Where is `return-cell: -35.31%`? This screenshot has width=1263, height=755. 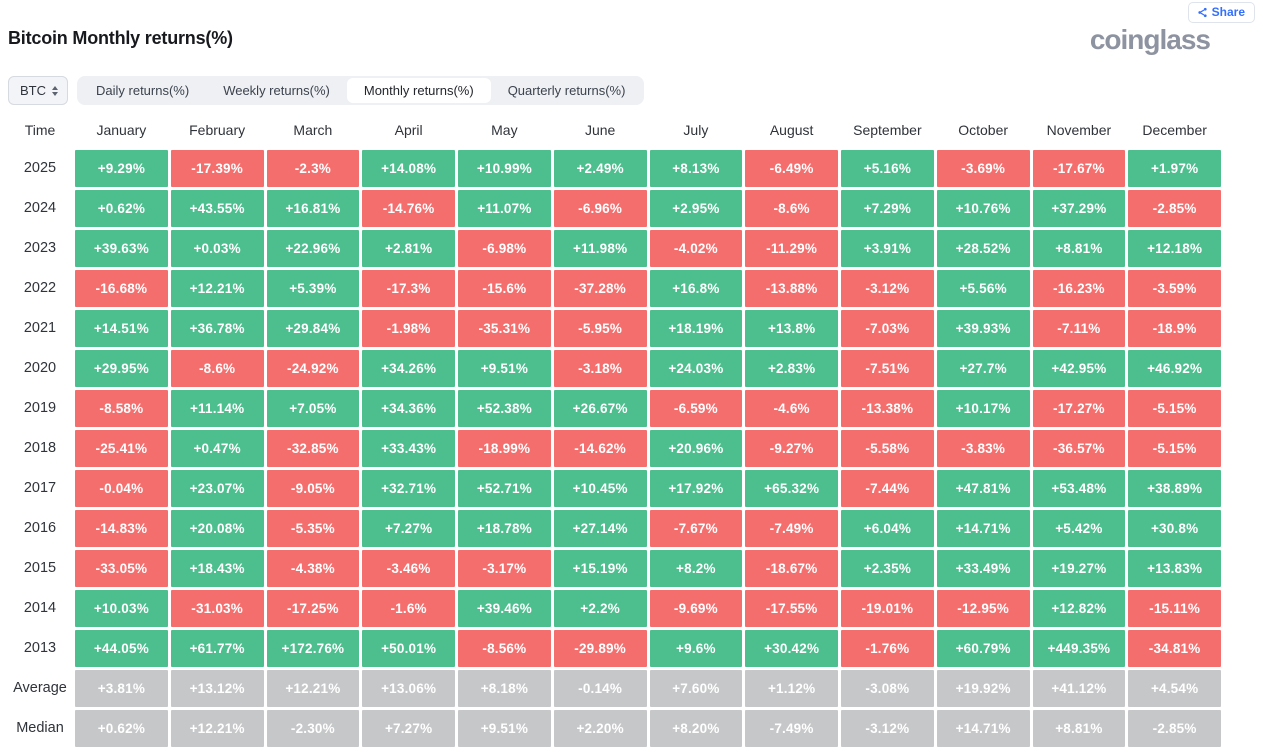
return-cell: -35.31% is located at coordinates (504, 328).